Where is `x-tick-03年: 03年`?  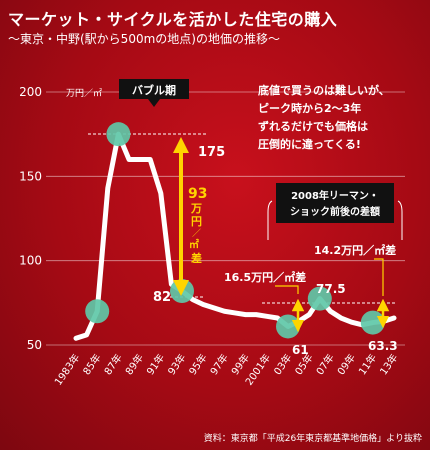
x-tick-03年: 03年 is located at coordinates (283, 364).